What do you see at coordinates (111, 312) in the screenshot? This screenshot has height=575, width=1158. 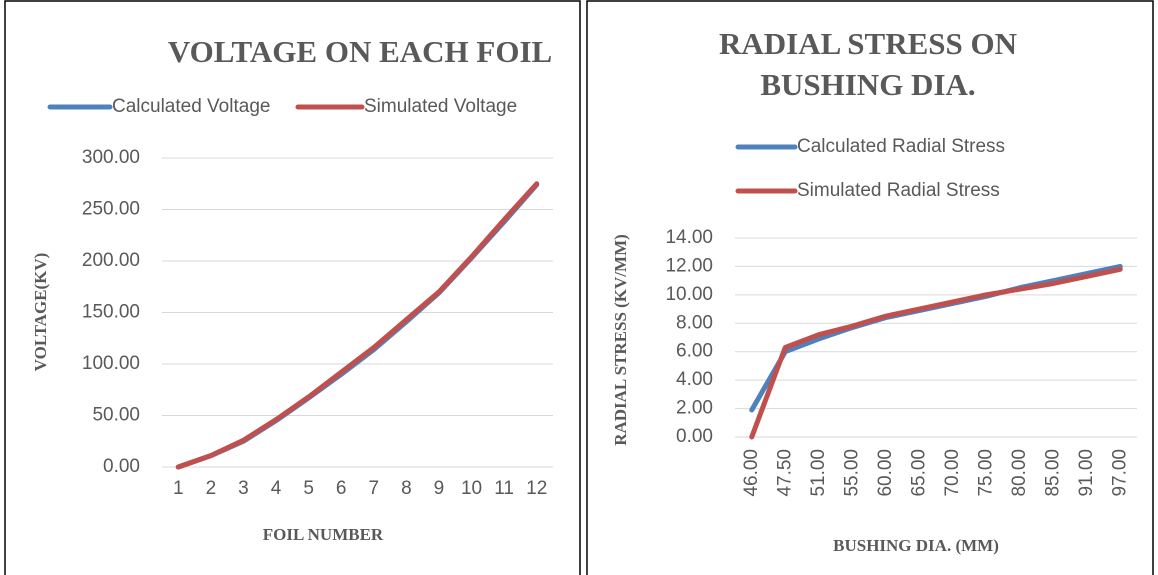 I see `y-tick-label: 150.00` at bounding box center [111, 312].